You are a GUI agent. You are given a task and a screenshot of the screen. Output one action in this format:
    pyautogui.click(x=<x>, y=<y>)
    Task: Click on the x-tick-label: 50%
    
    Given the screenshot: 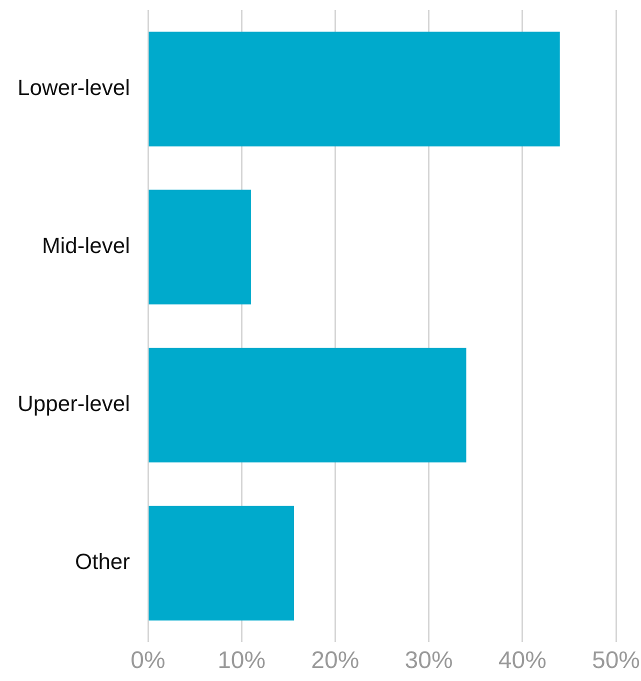 What is the action you would take?
    pyautogui.click(x=616, y=660)
    